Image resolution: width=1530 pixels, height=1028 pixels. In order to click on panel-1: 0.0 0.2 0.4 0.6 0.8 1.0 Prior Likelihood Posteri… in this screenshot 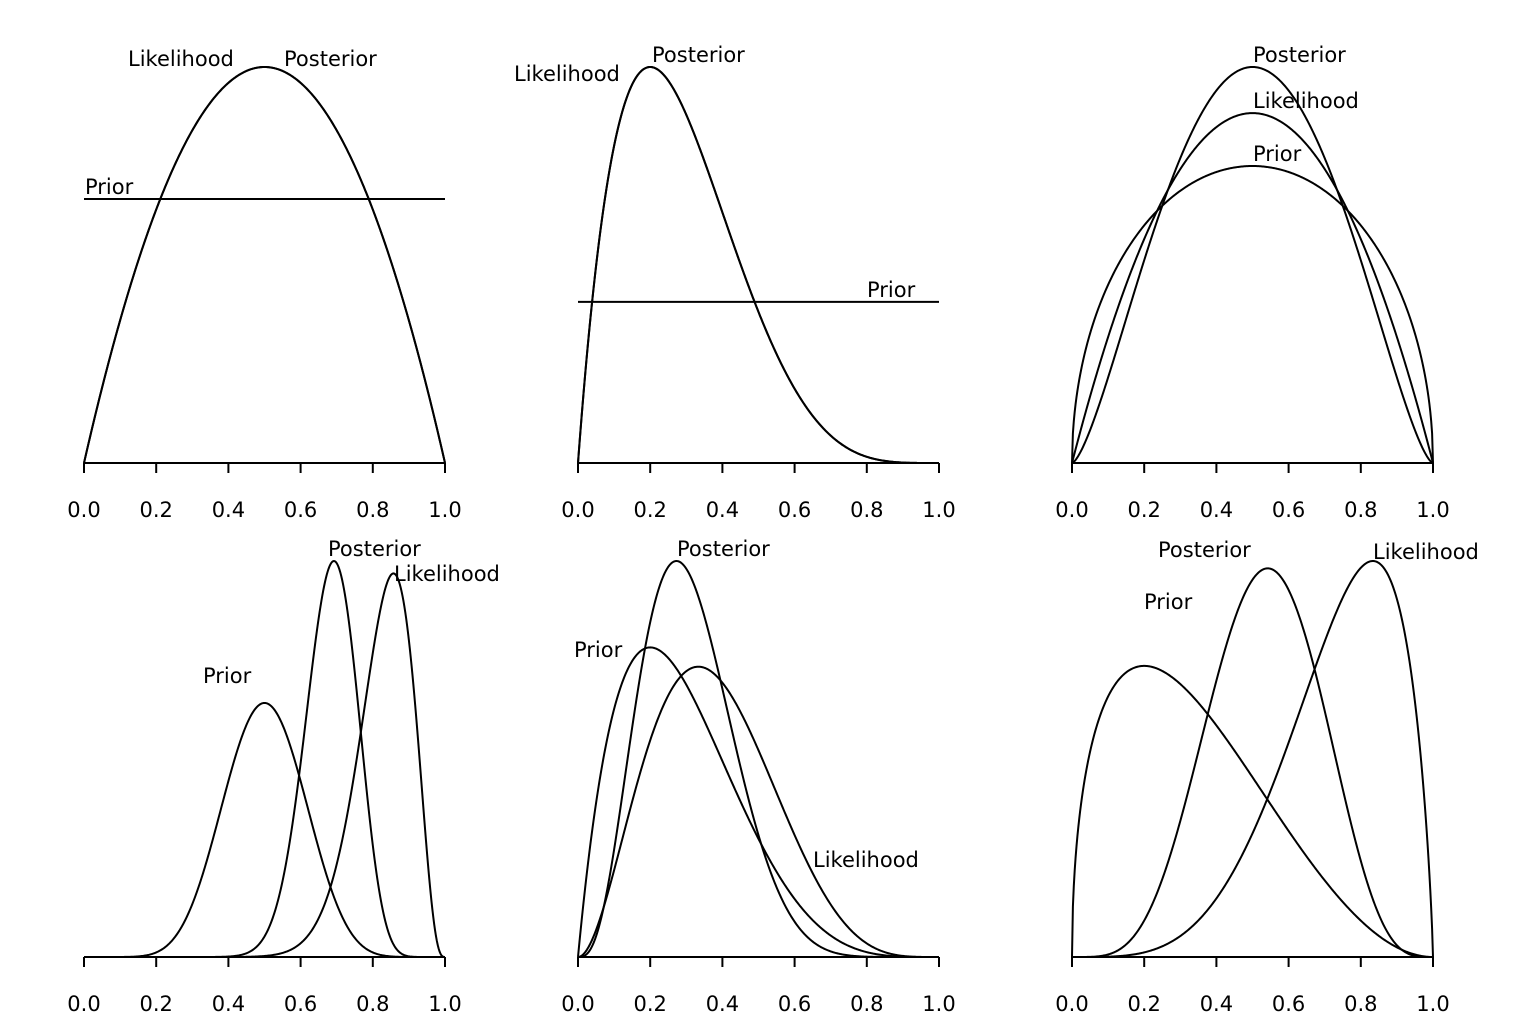, I will do `click(264, 284)`.